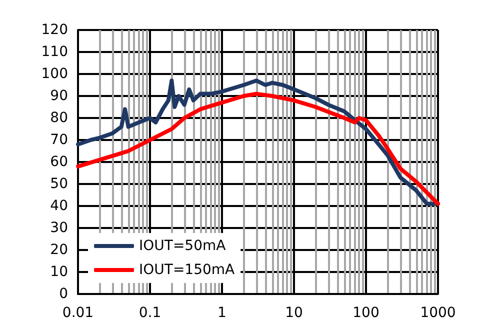 Image resolution: width=490 pixels, height=333 pixels. Describe the element at coordinates (182, 246) in the screenshot. I see `legend-label: IOUT=50mA` at that location.